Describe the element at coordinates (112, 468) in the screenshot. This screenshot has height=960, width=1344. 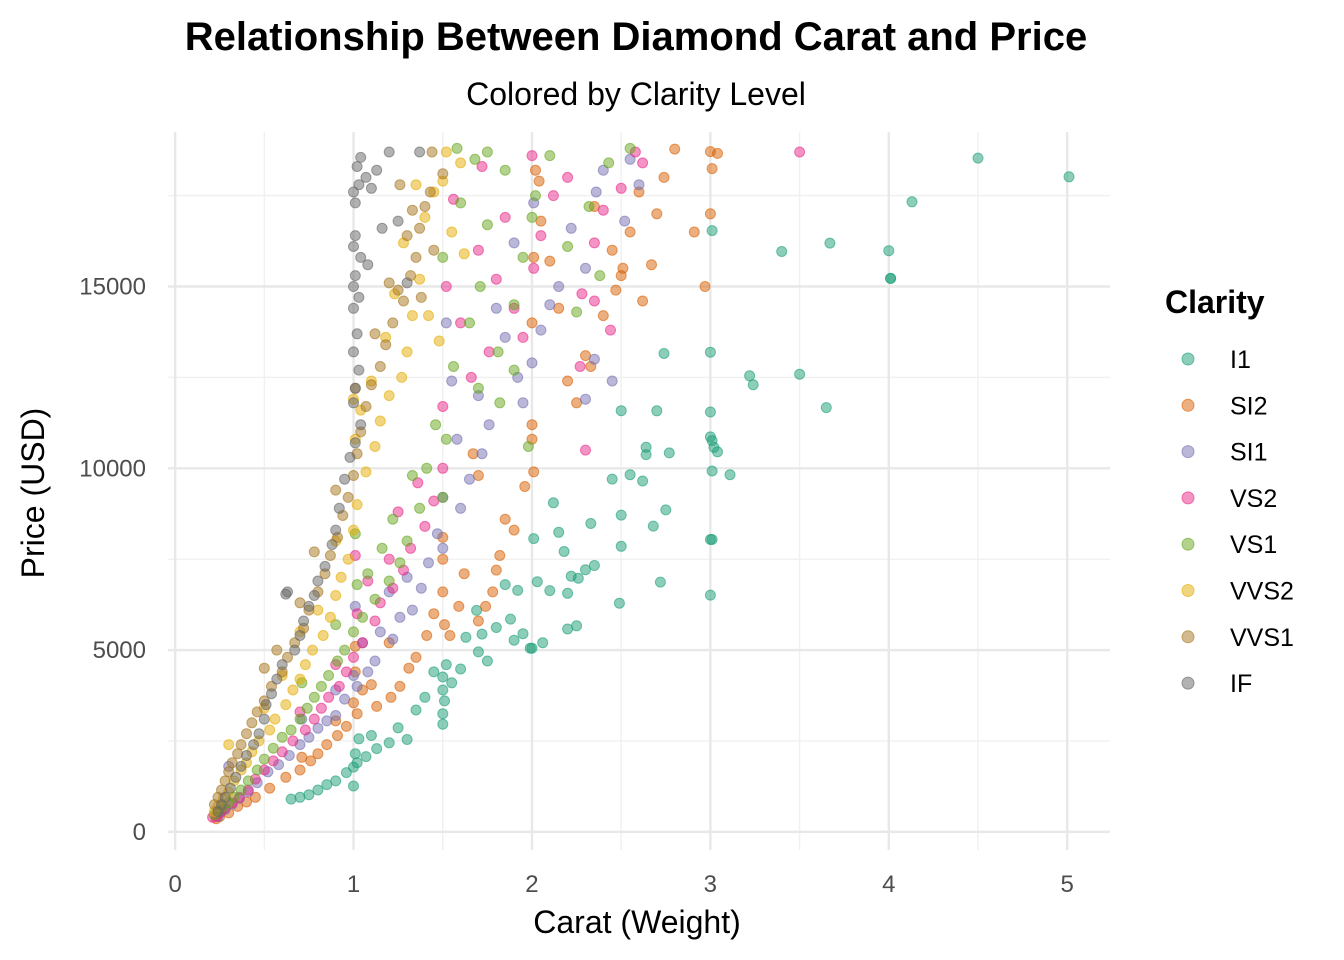
I see `y-tick-label: 10000` at that location.